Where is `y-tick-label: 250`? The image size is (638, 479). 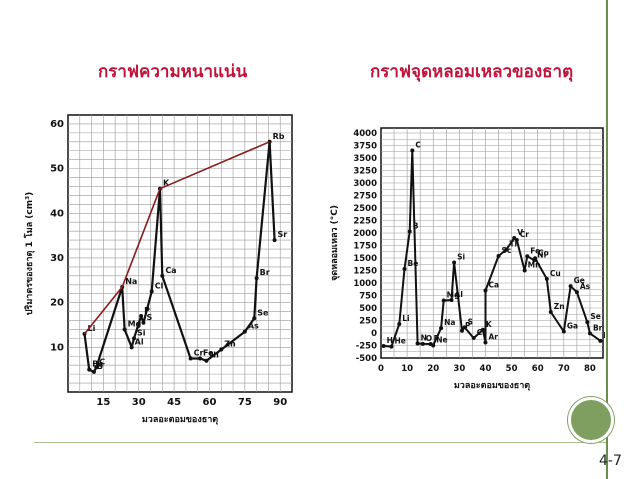
y-tick-label: 250 is located at coordinates (368, 322).